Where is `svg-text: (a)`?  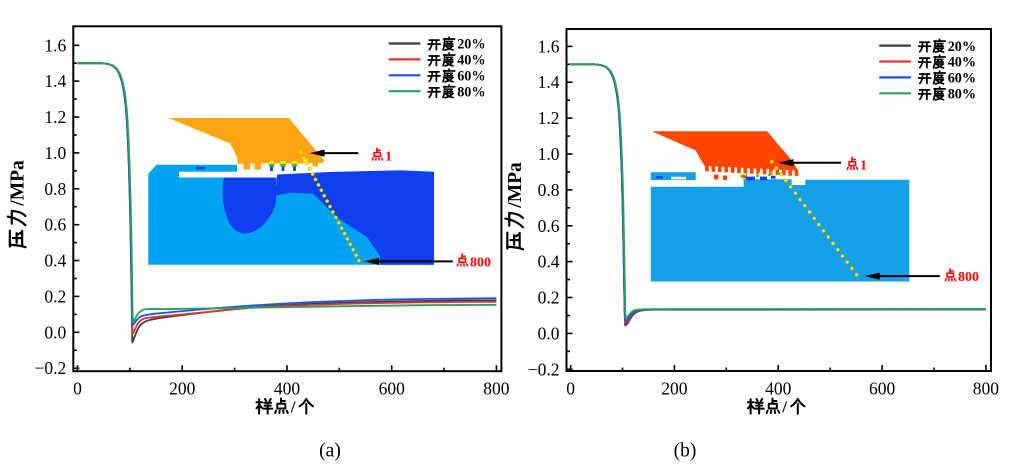 svg-text: (a) is located at coordinates (330, 451).